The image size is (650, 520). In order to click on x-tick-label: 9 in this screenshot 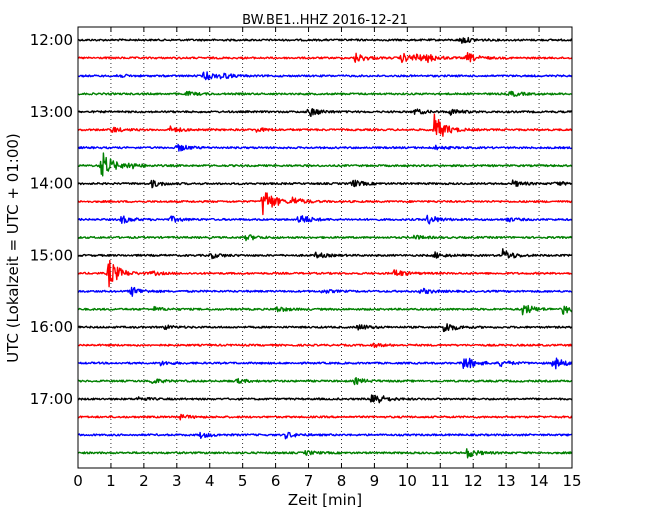, I will do `click(375, 481)`.